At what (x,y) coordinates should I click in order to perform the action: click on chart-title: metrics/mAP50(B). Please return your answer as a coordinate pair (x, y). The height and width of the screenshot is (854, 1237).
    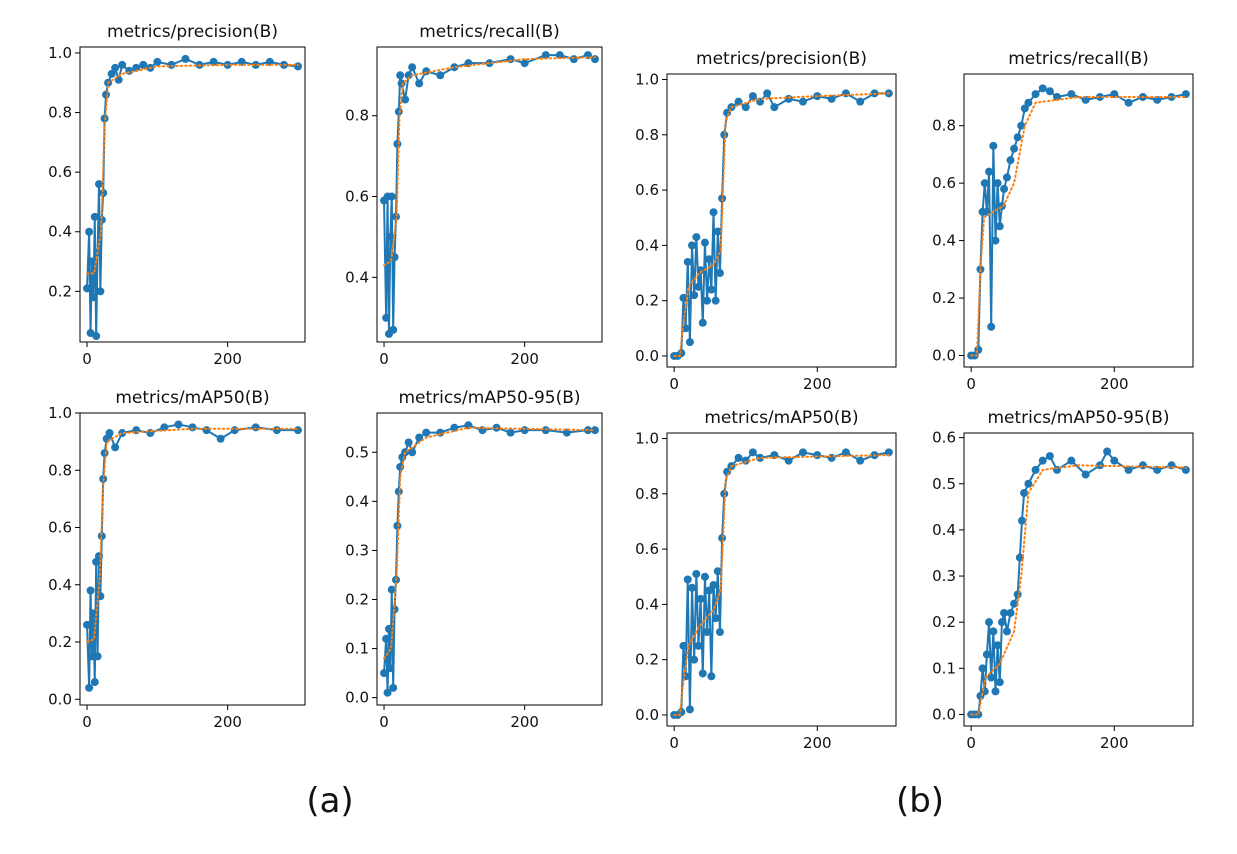
    Looking at the image, I should click on (192, 398).